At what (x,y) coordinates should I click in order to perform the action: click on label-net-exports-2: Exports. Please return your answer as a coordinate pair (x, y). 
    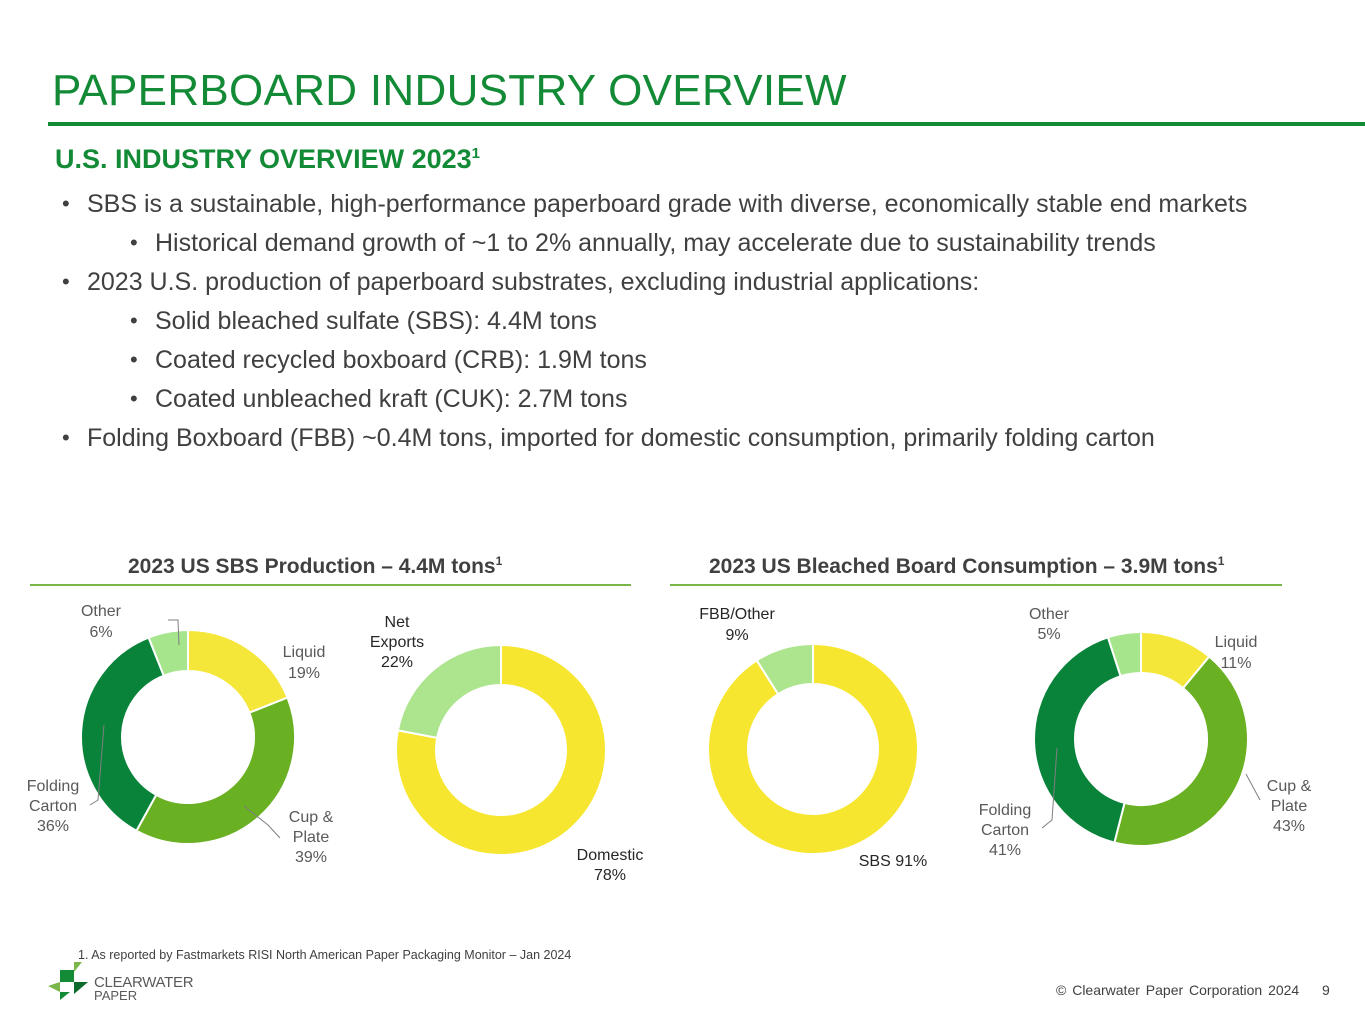
    Looking at the image, I should click on (397, 642).